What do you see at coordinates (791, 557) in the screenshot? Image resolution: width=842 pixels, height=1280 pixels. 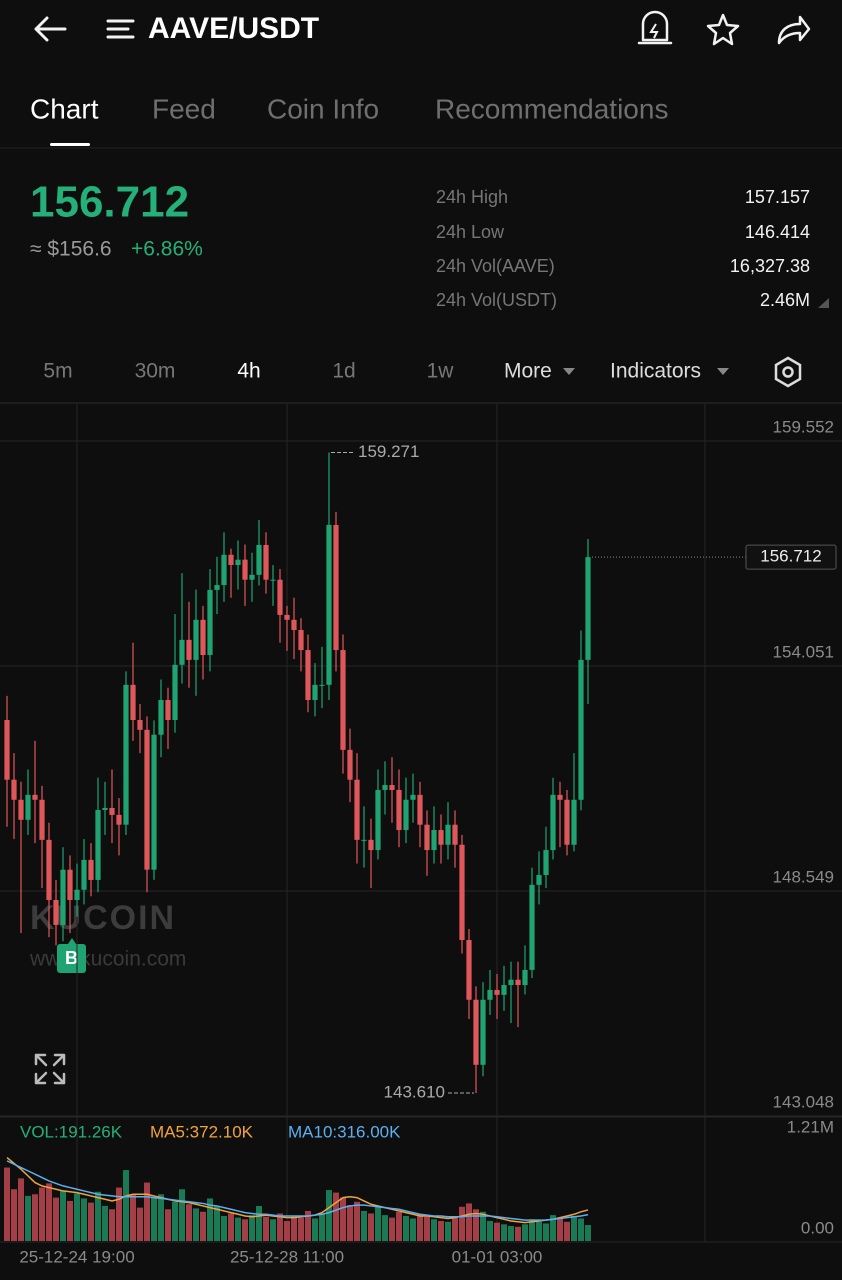 I see `last-price-tag` at bounding box center [791, 557].